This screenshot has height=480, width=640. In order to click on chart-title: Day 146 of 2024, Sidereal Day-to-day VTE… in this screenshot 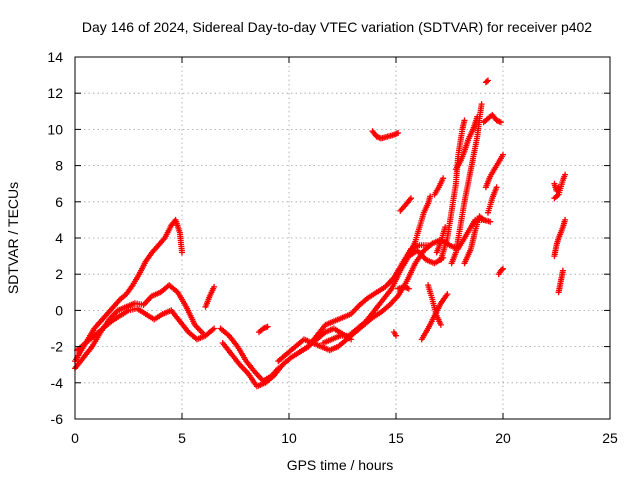, I will do `click(337, 27)`.